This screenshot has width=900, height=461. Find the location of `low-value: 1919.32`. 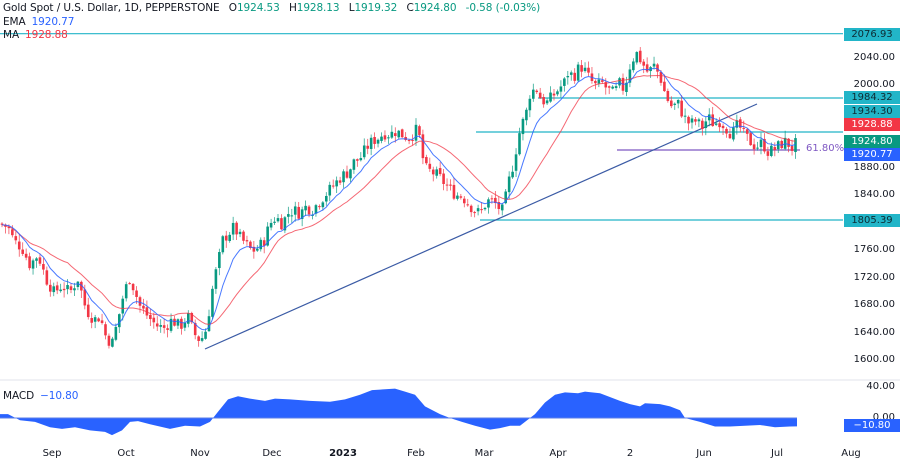

low-value: 1919.32 is located at coordinates (376, 8).